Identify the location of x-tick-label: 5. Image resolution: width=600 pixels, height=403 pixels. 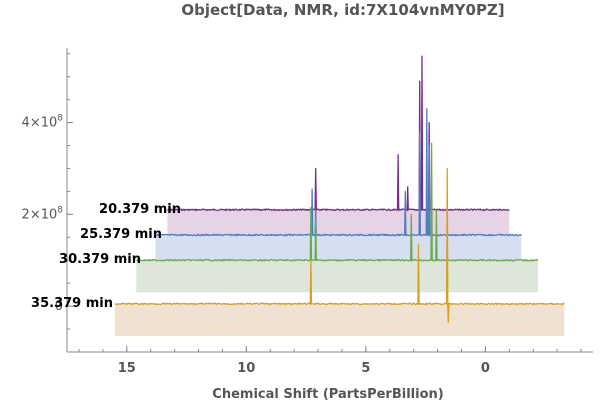
(365, 368).